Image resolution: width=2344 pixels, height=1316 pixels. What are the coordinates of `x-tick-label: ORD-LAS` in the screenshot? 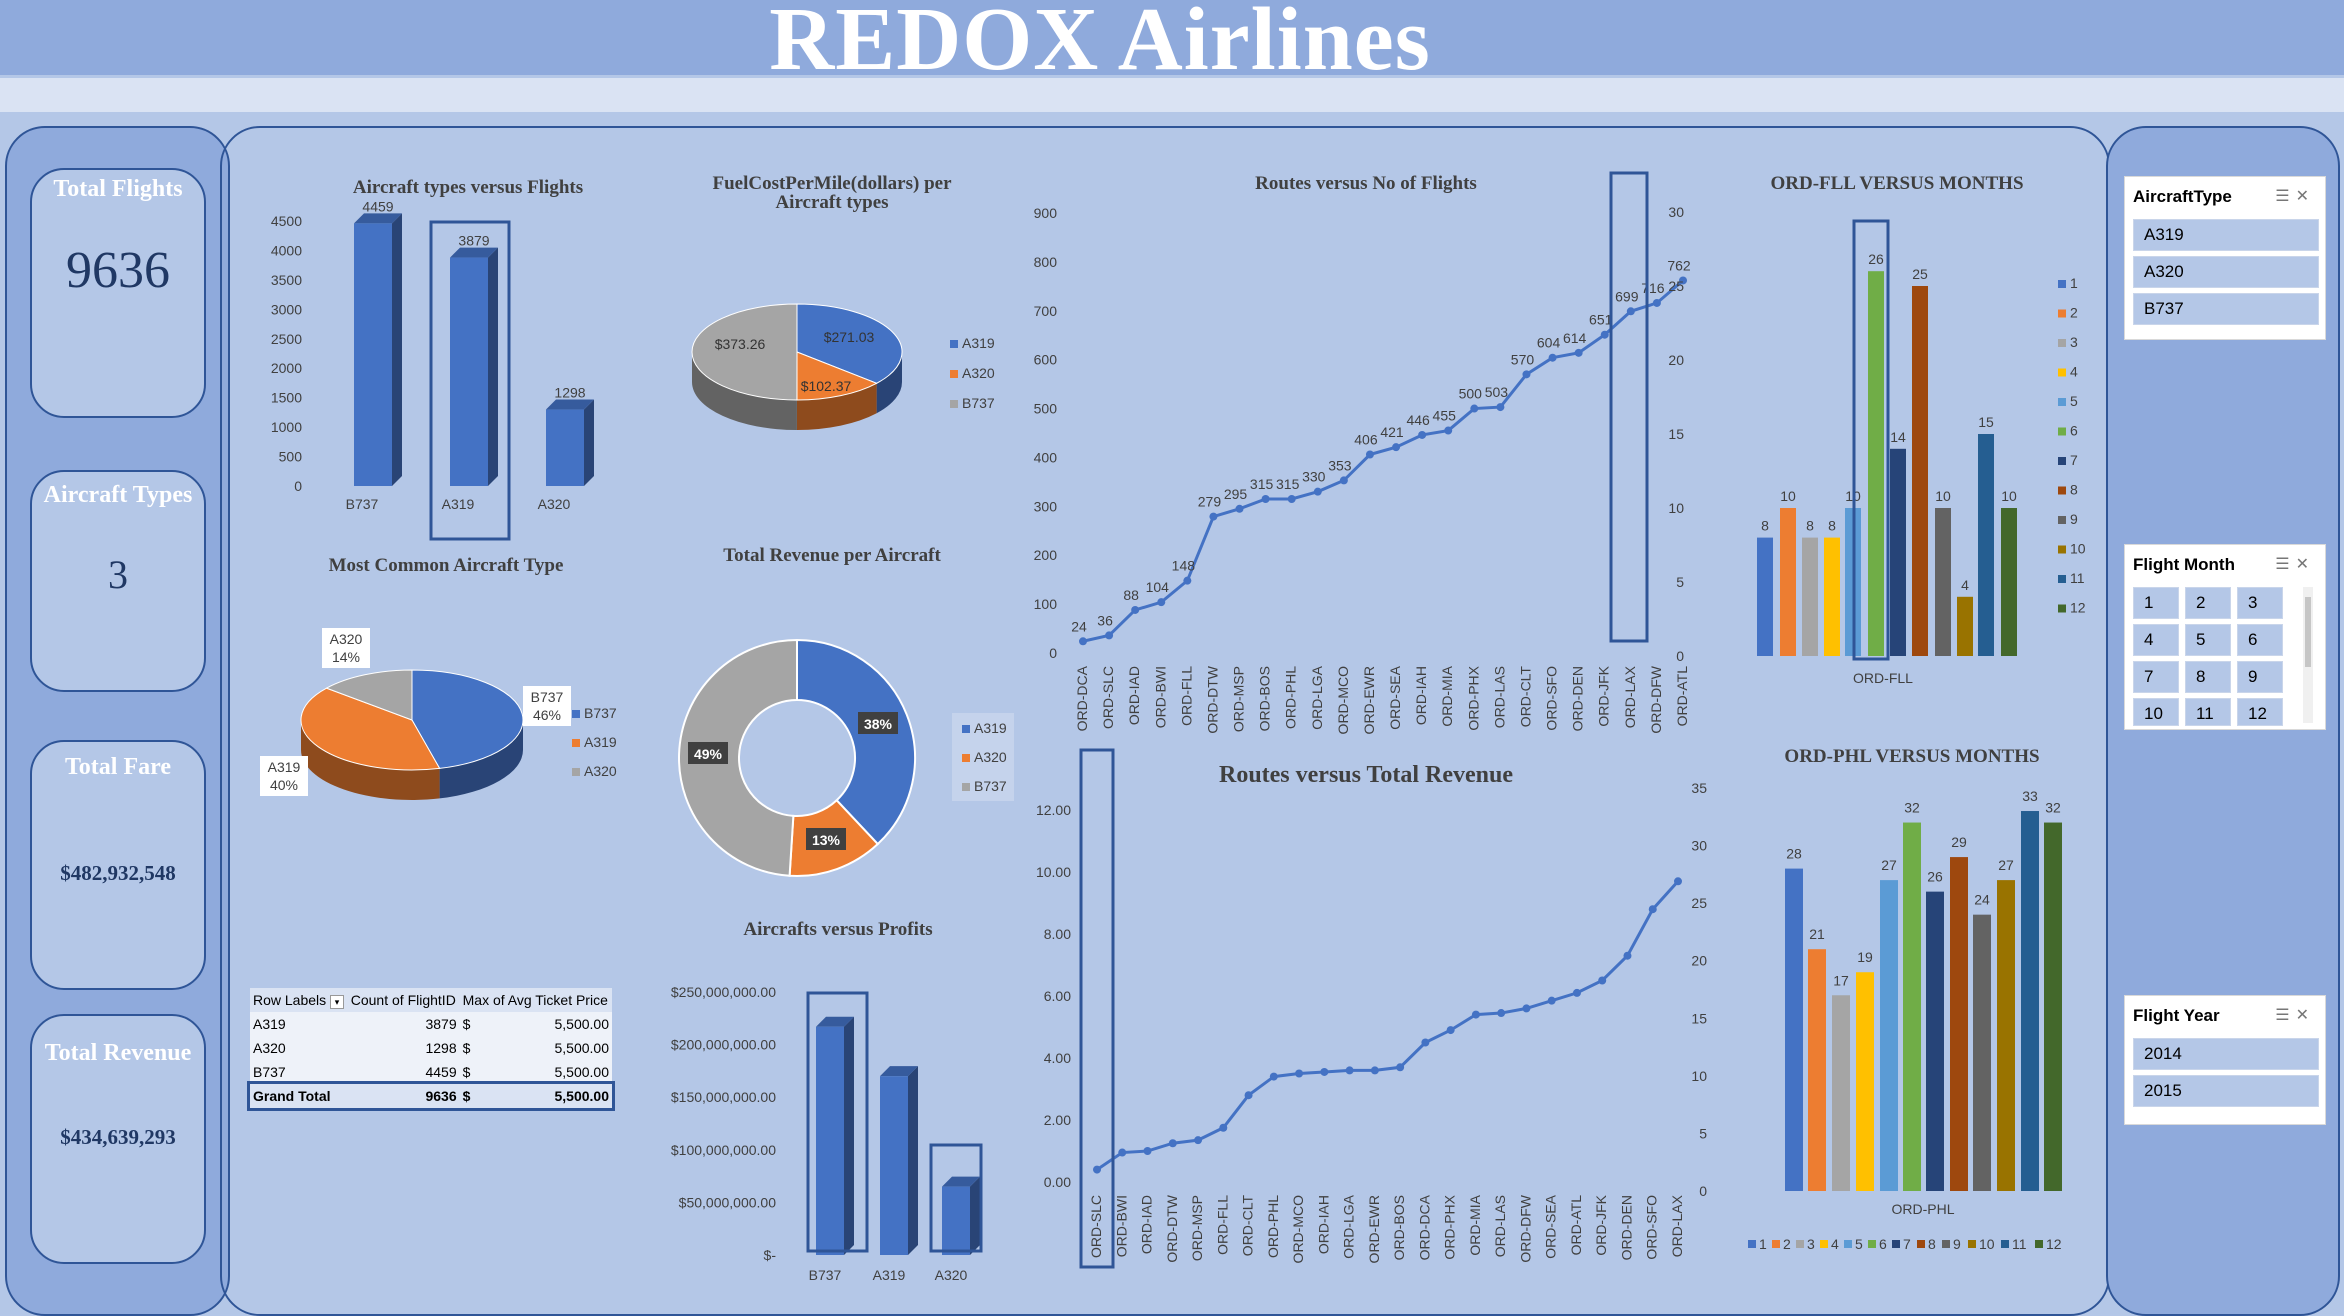 It's located at (1500, 1226).